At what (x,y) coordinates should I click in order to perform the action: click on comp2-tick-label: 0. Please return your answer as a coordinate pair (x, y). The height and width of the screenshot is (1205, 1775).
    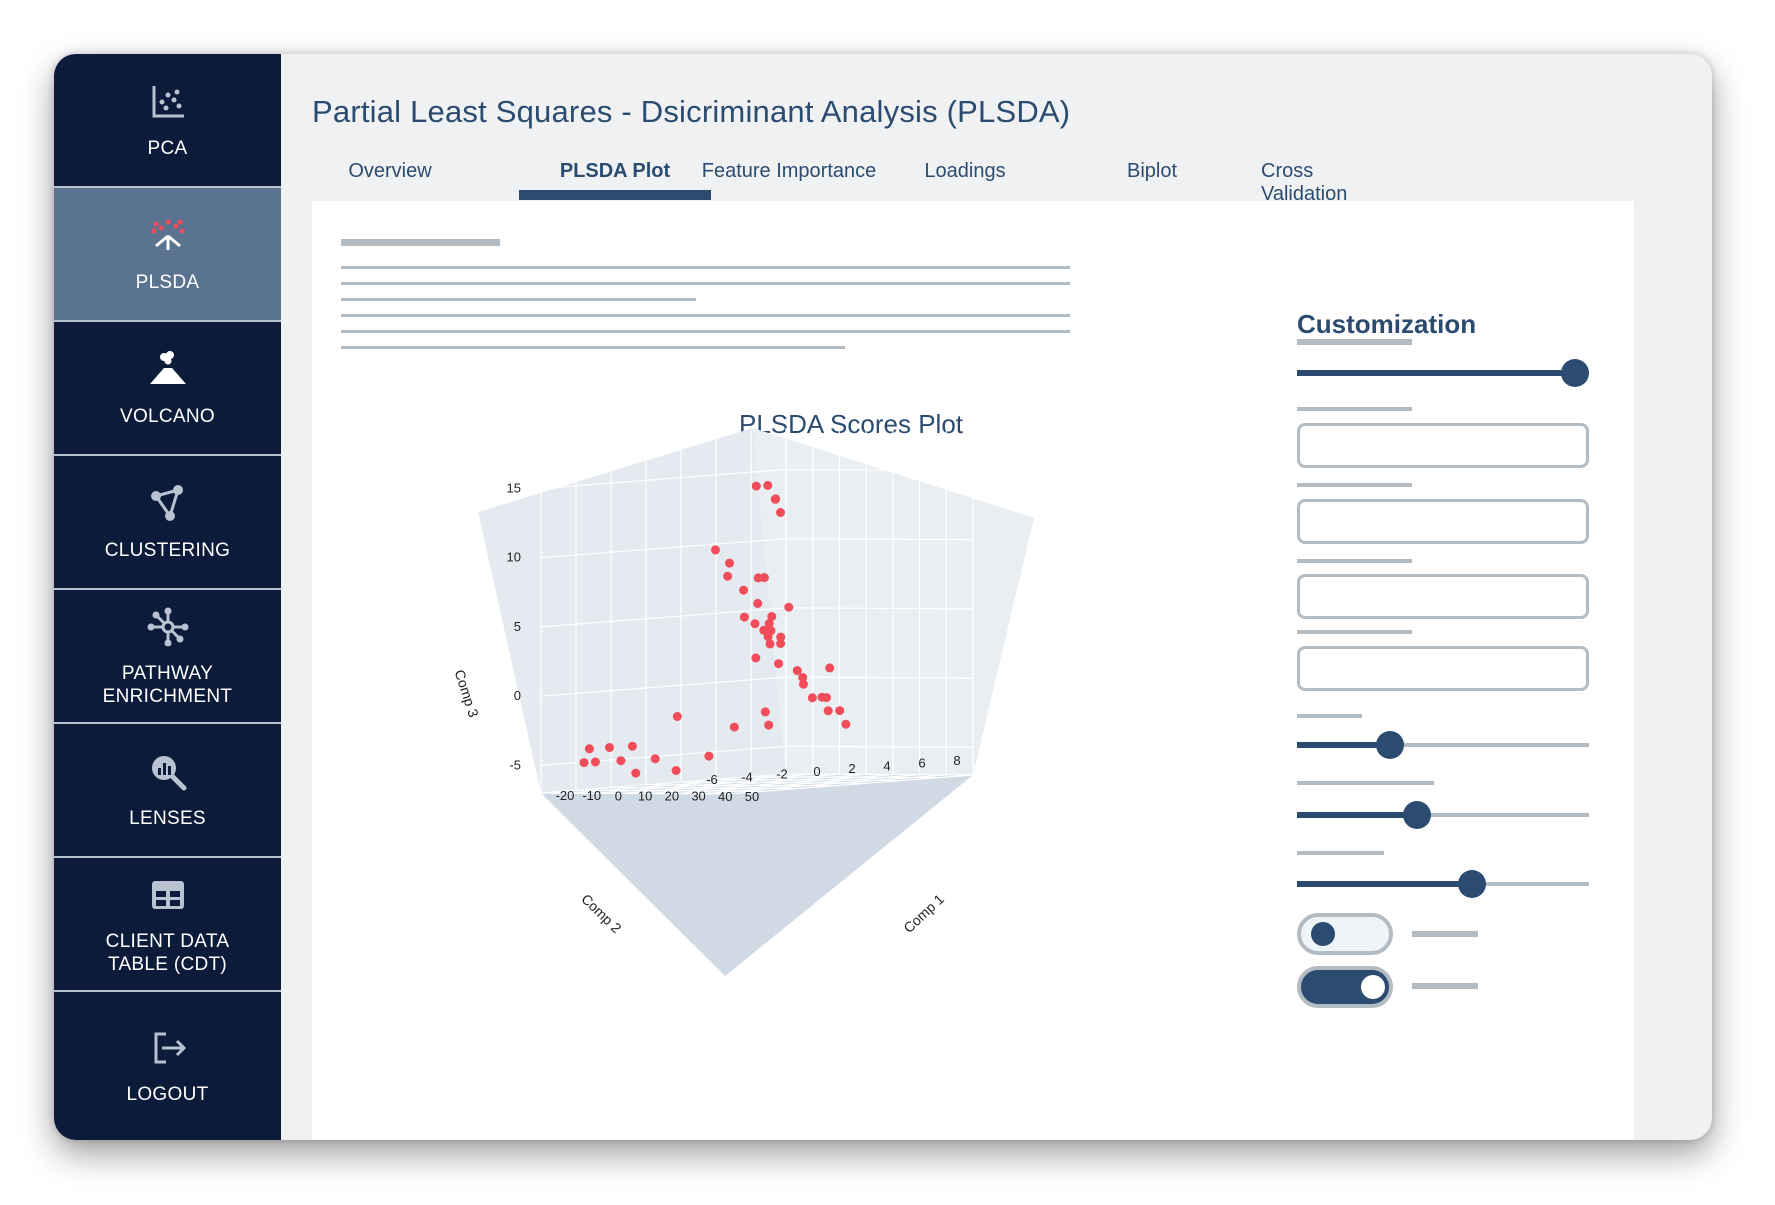
    Looking at the image, I should click on (816, 771).